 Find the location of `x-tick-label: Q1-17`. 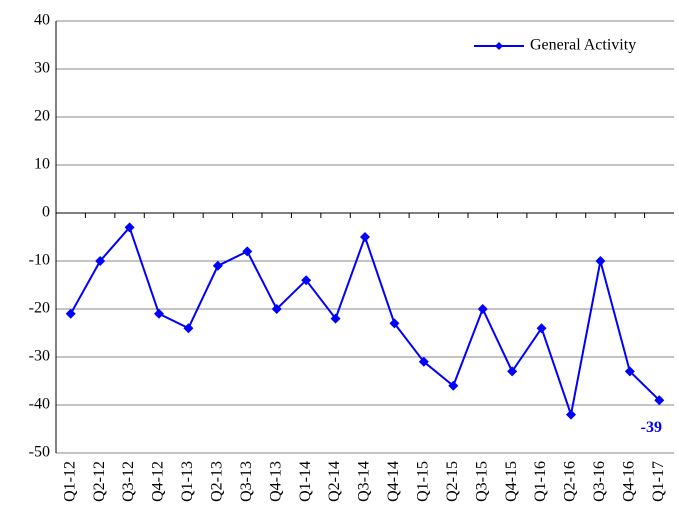

x-tick-label: Q1-17 is located at coordinates (658, 481).